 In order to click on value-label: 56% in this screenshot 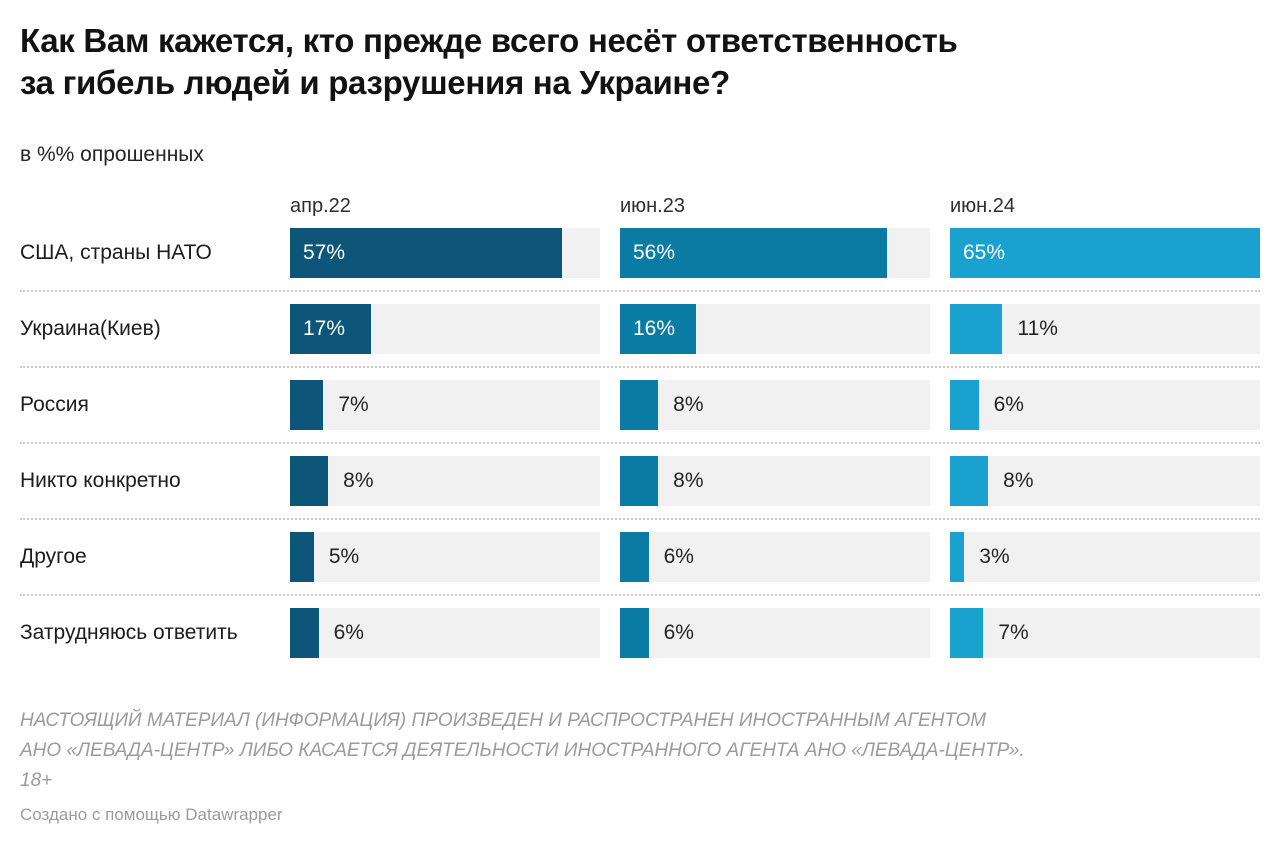, I will do `click(654, 252)`.